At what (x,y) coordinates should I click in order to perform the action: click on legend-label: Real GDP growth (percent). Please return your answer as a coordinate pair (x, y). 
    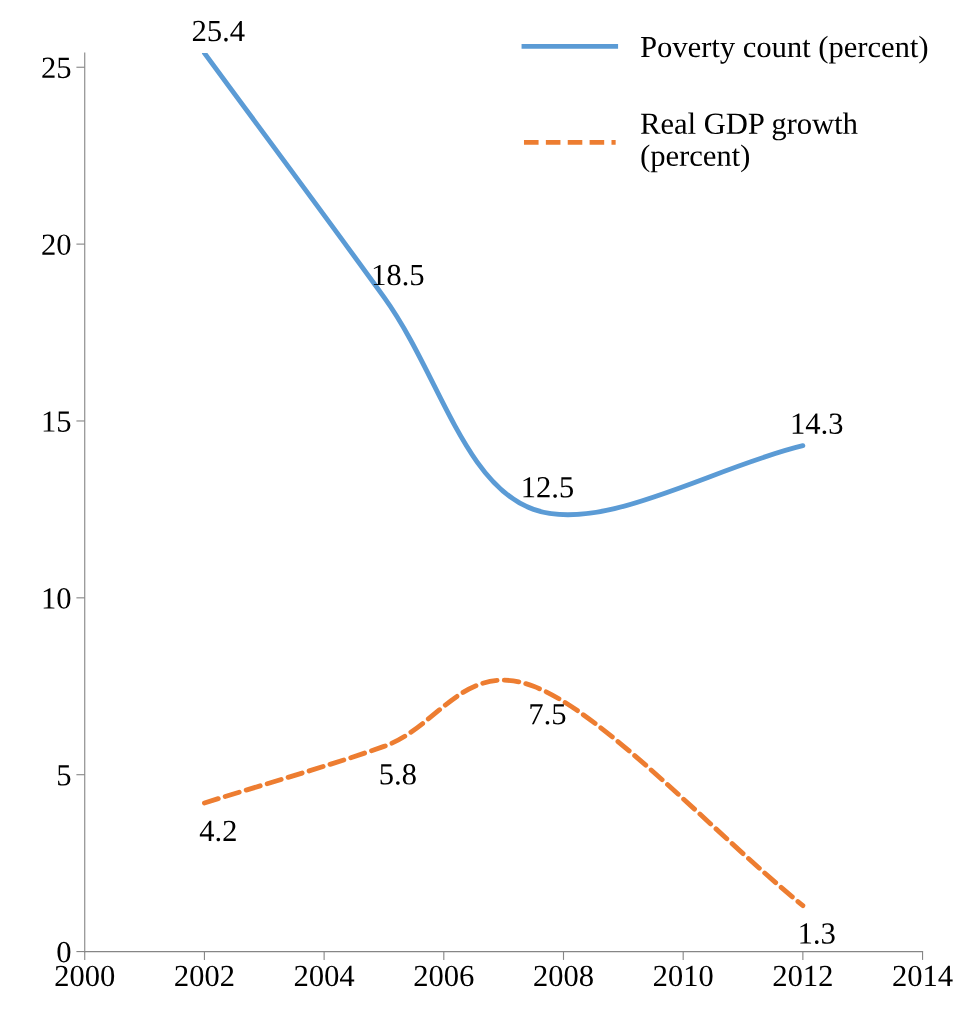
    Looking at the image, I should click on (749, 142).